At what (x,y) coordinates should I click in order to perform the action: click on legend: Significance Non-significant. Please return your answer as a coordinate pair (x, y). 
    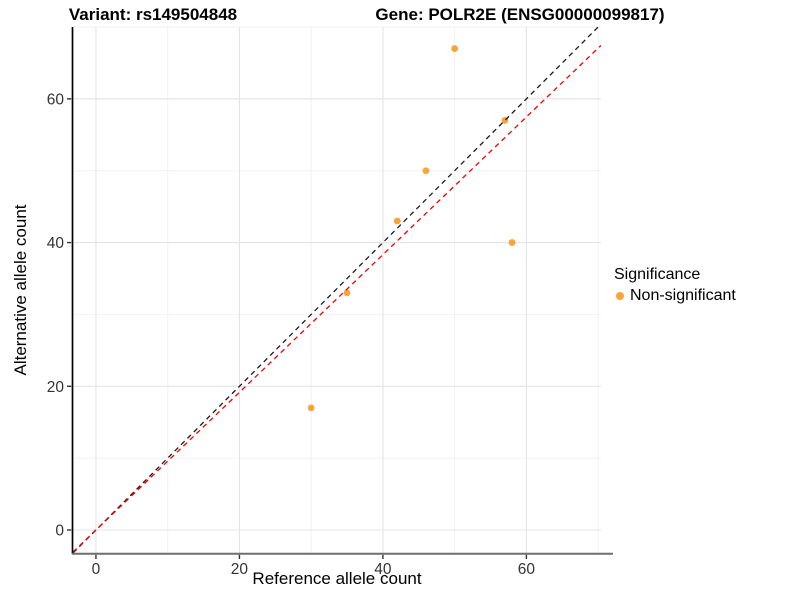
    Looking at the image, I should click on (674, 285).